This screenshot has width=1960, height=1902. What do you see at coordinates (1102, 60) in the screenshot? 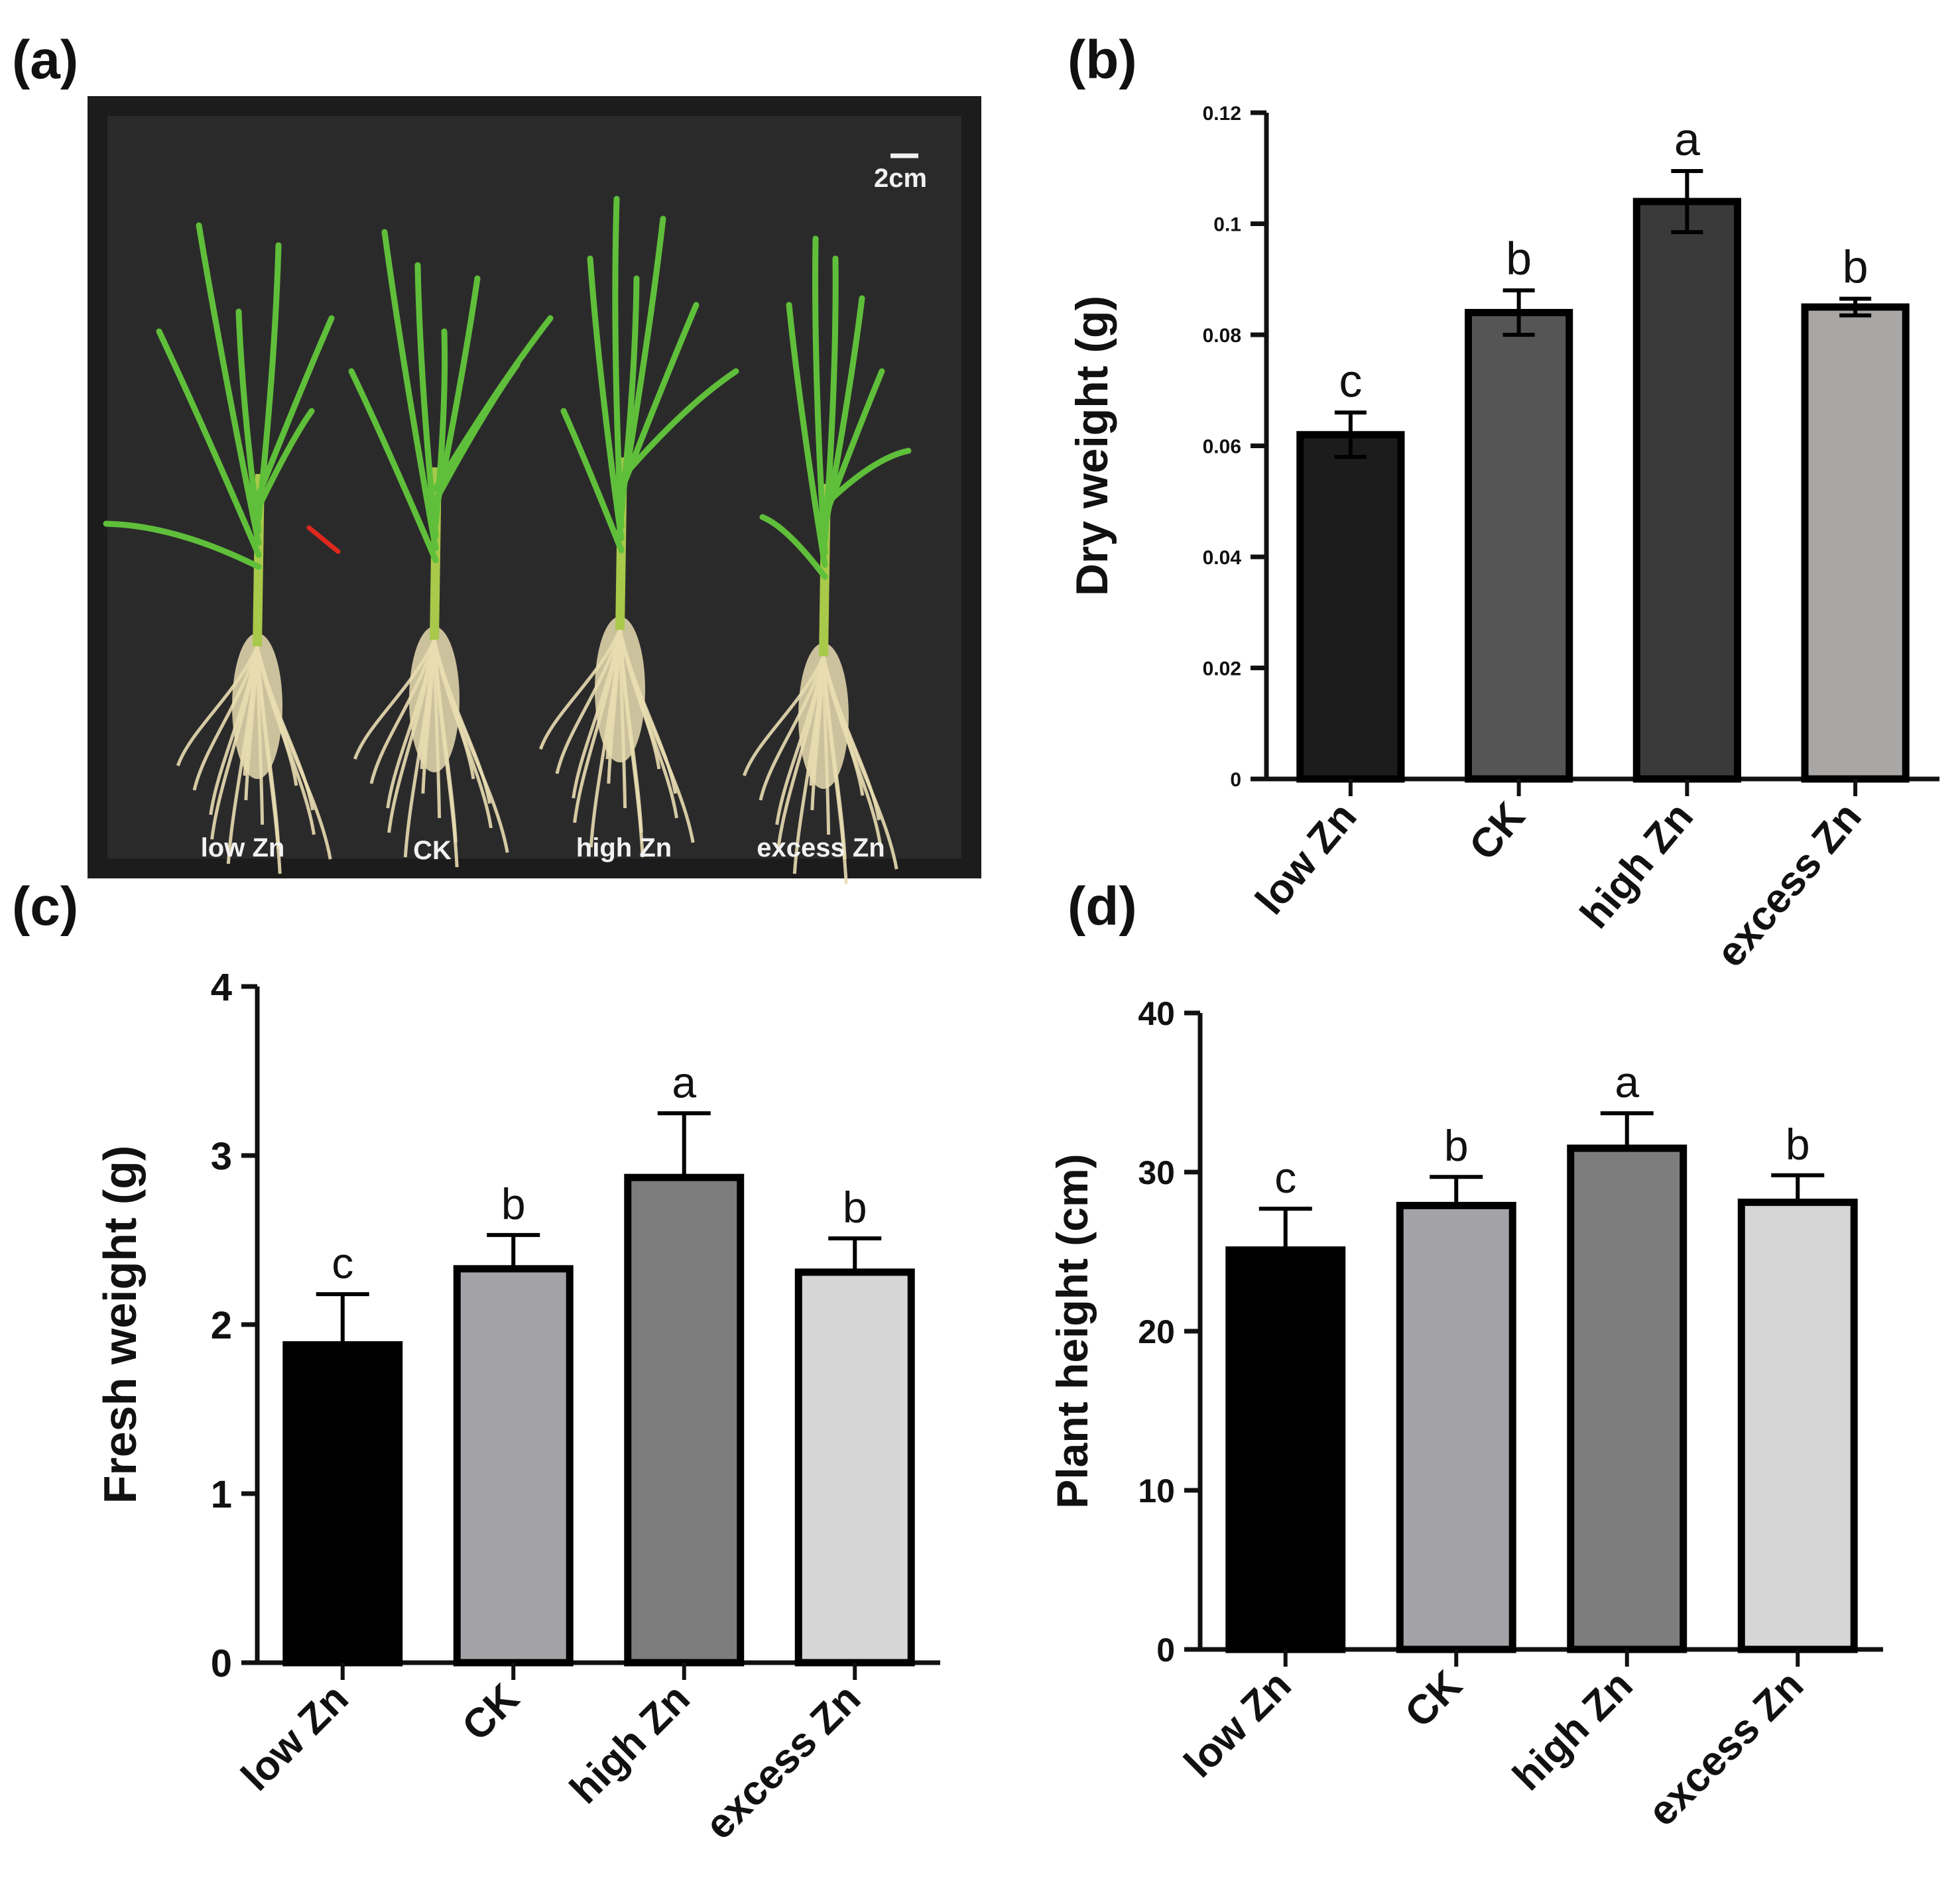
I see `panel-label-b: (b)` at bounding box center [1102, 60].